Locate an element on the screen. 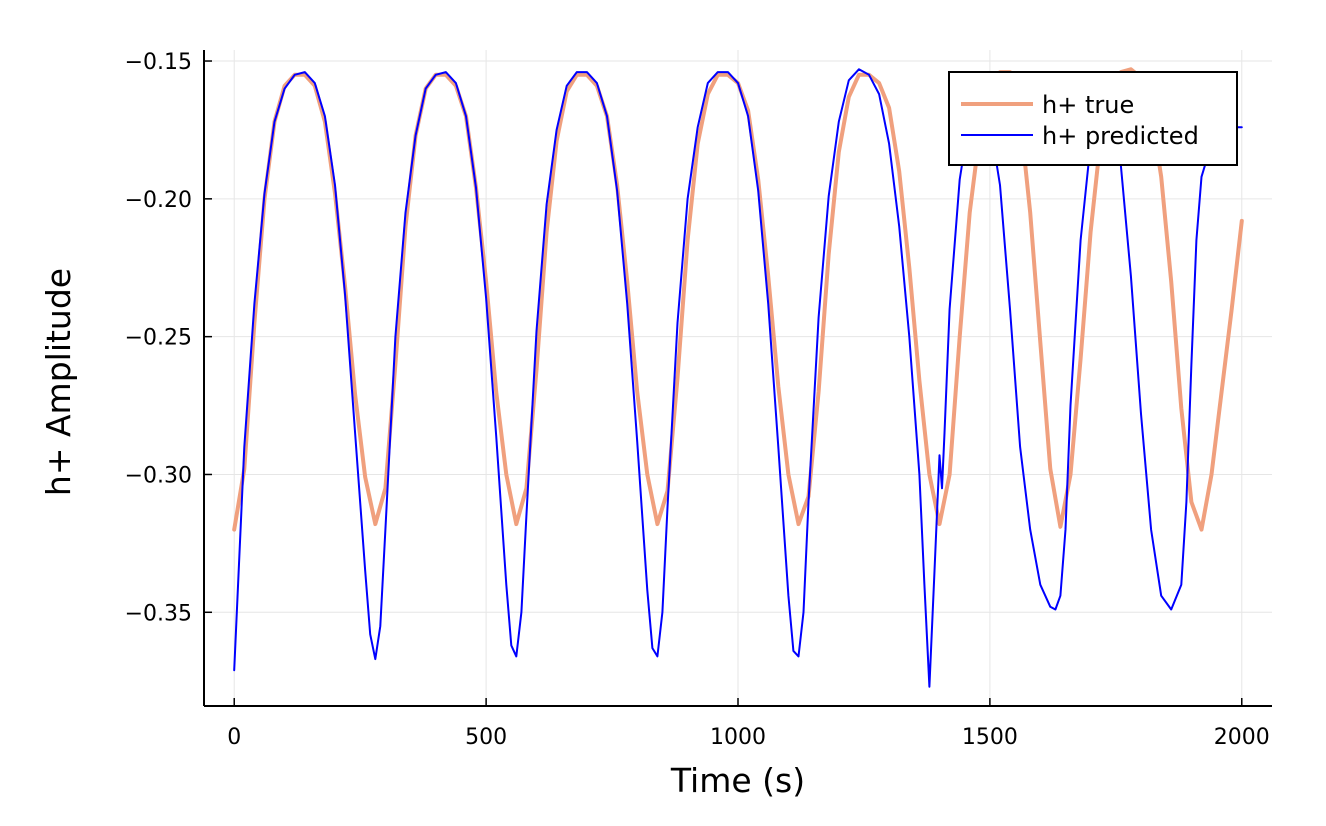 This screenshot has height=826, width=1326. legend-box is located at coordinates (1093, 118).